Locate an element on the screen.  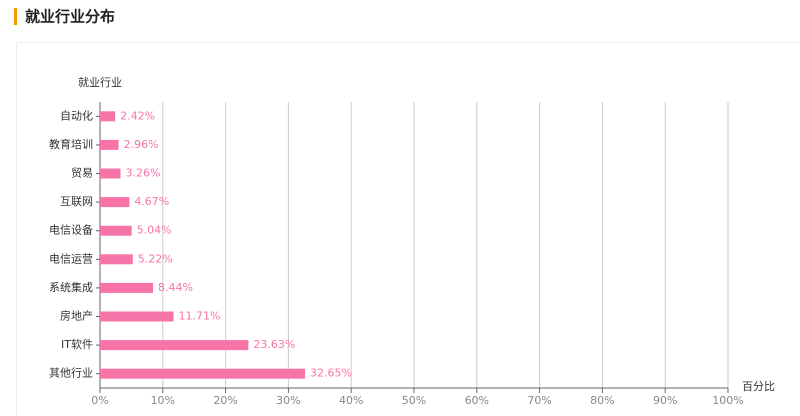
x-tick-label: 50% is located at coordinates (414, 400).